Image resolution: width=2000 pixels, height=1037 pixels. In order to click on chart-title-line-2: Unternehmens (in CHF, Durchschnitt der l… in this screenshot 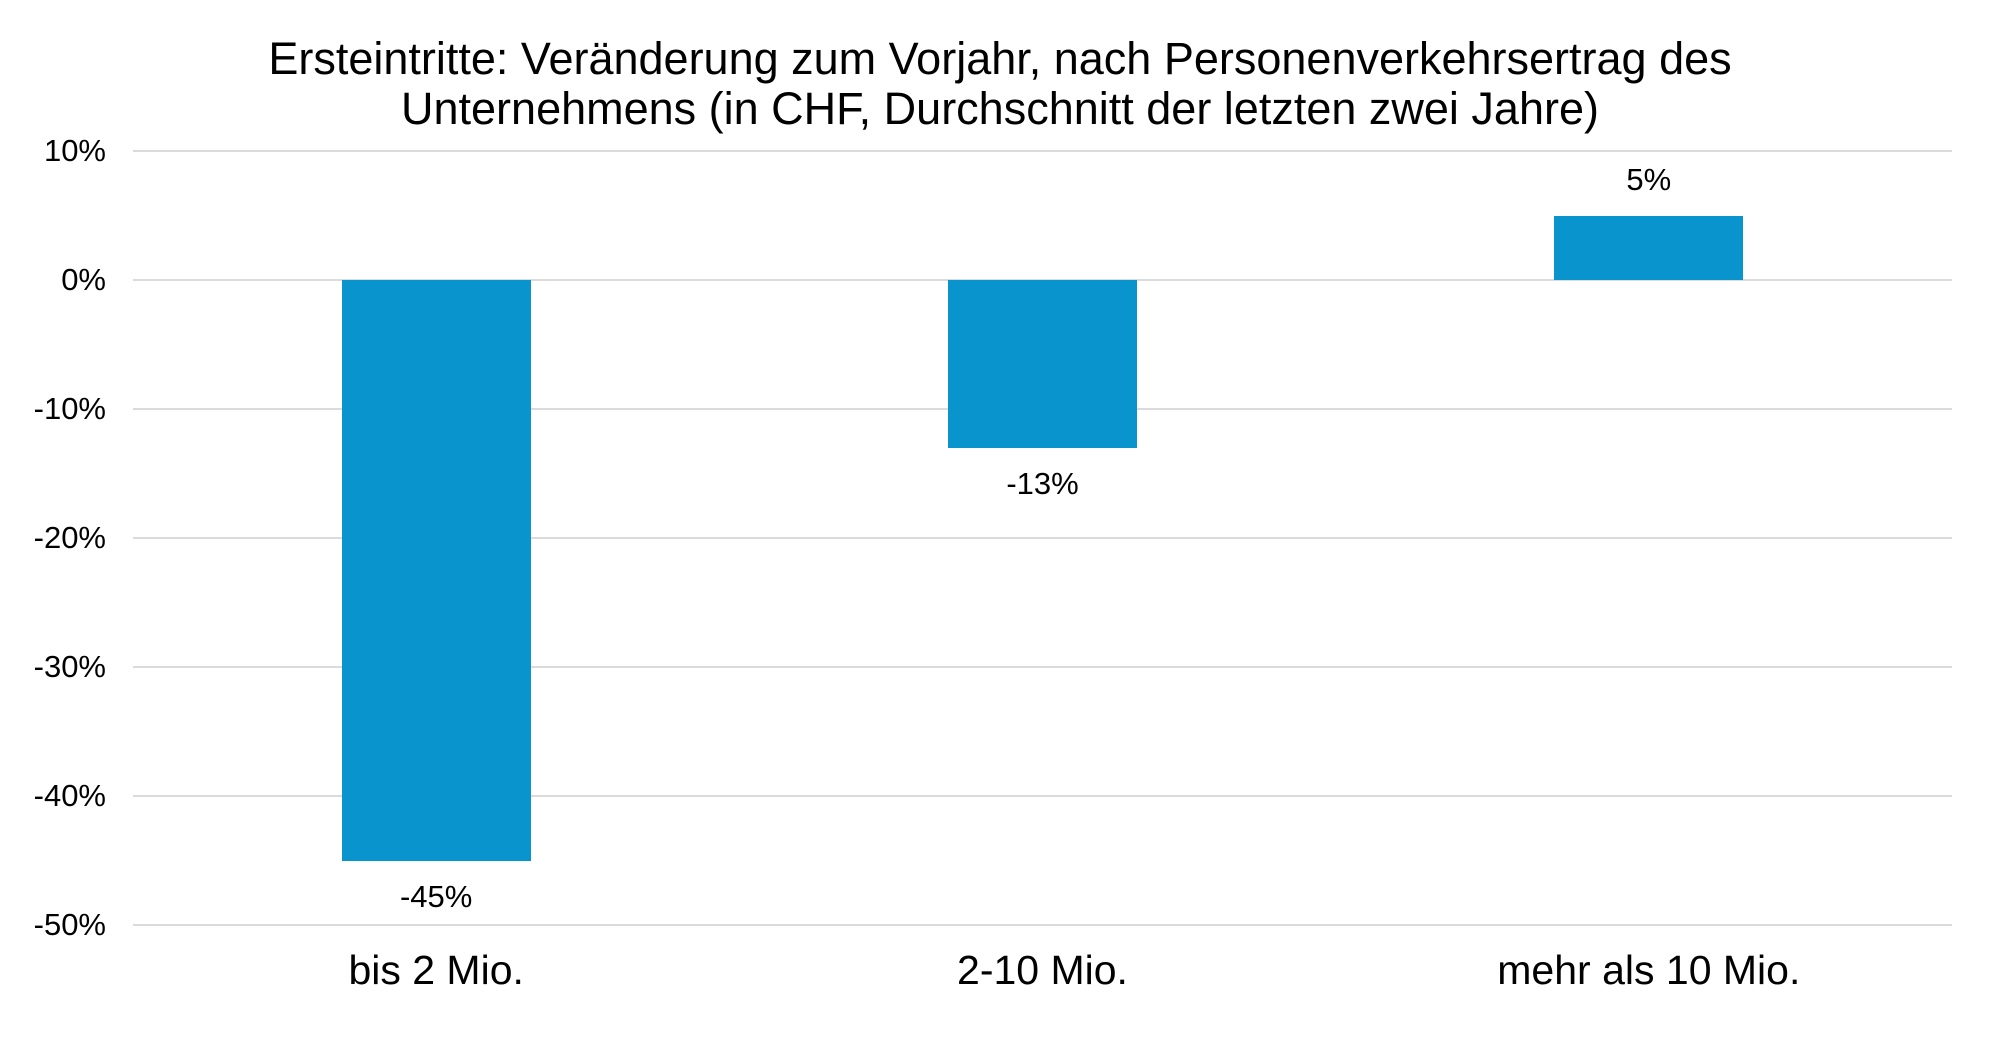, I will do `click(1000, 108)`.